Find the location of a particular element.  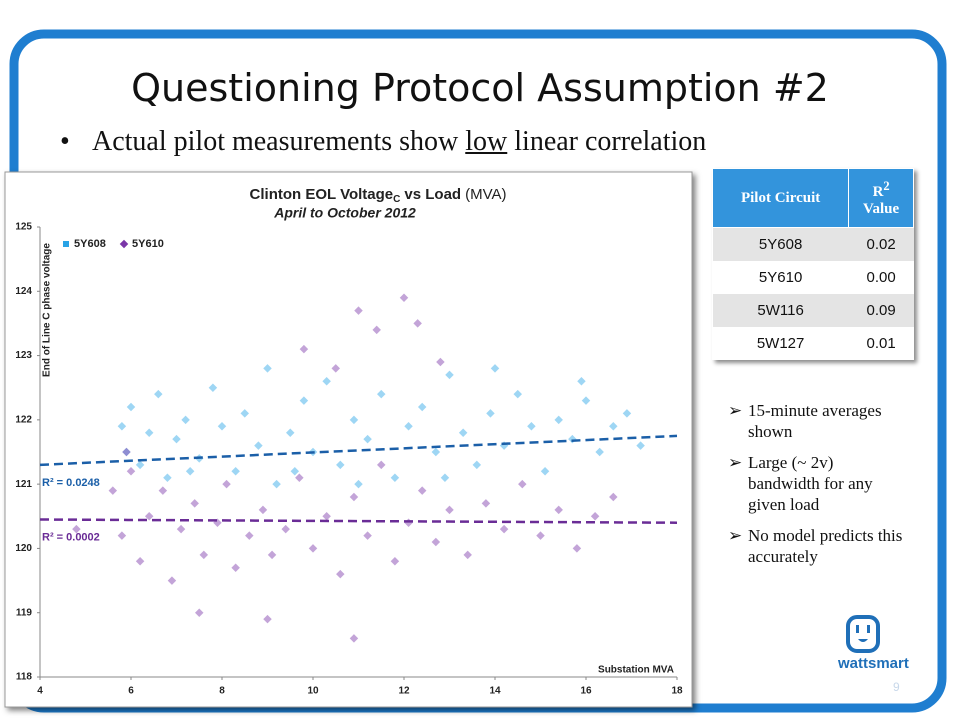

logo-text: wattsmart is located at coordinates (873, 663).